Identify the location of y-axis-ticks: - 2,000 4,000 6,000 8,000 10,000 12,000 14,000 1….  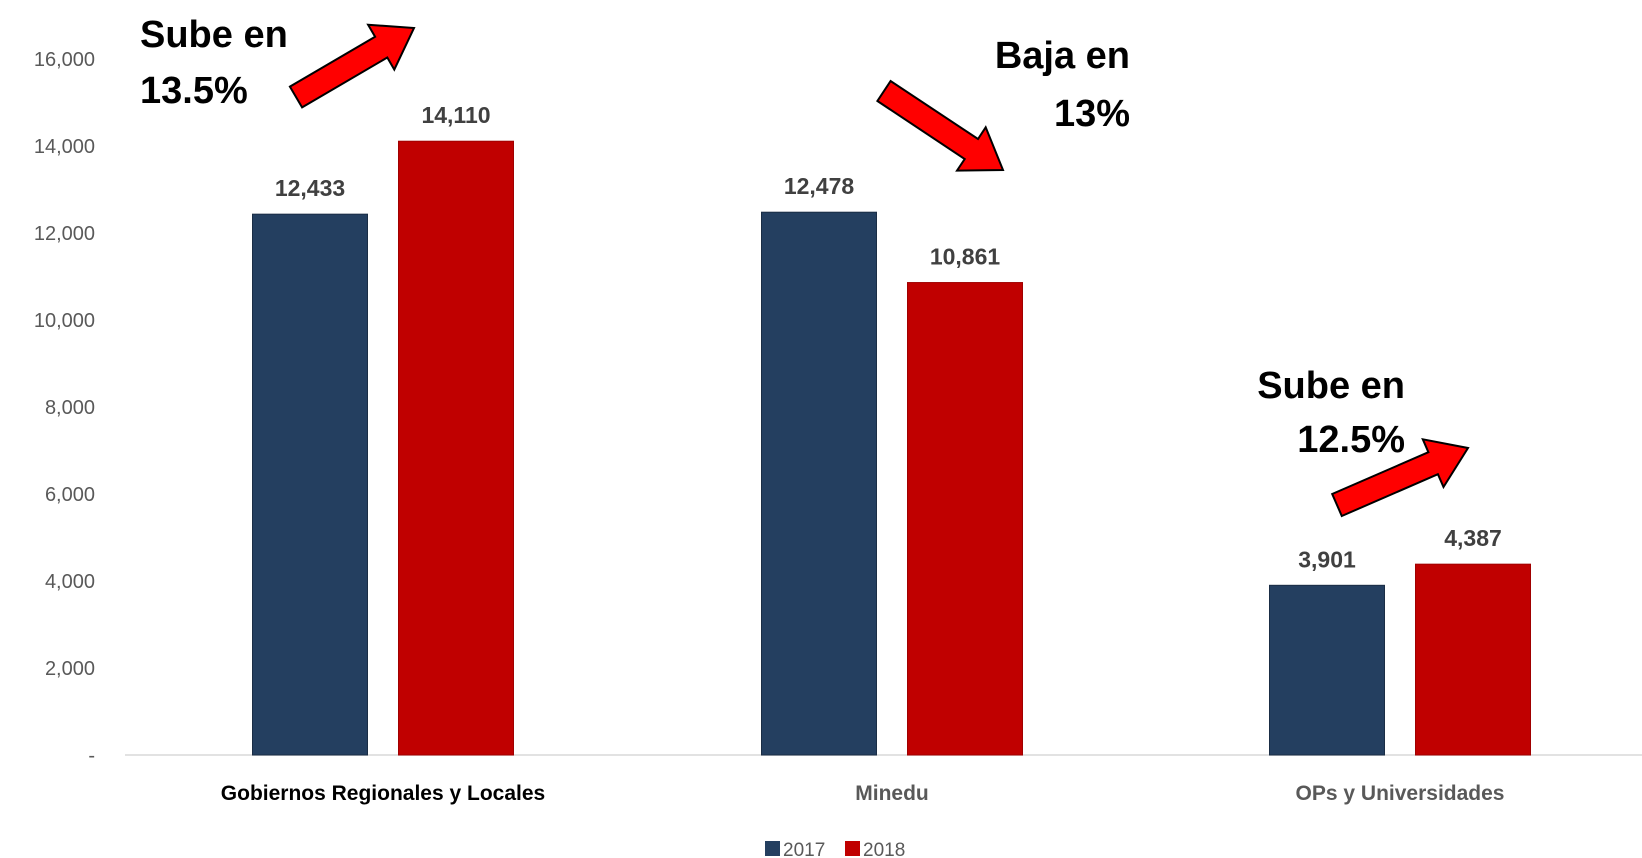
(64, 408).